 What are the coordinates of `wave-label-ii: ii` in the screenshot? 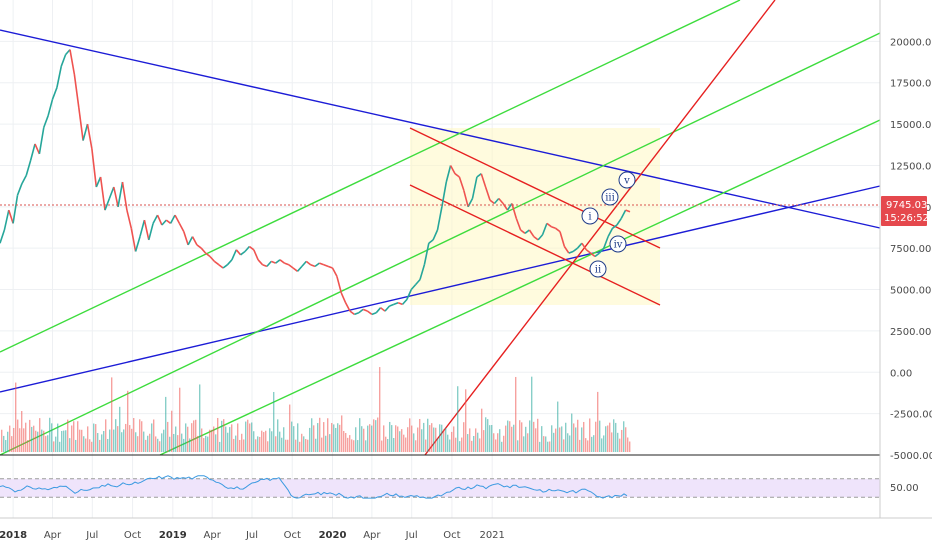 It's located at (598, 269).